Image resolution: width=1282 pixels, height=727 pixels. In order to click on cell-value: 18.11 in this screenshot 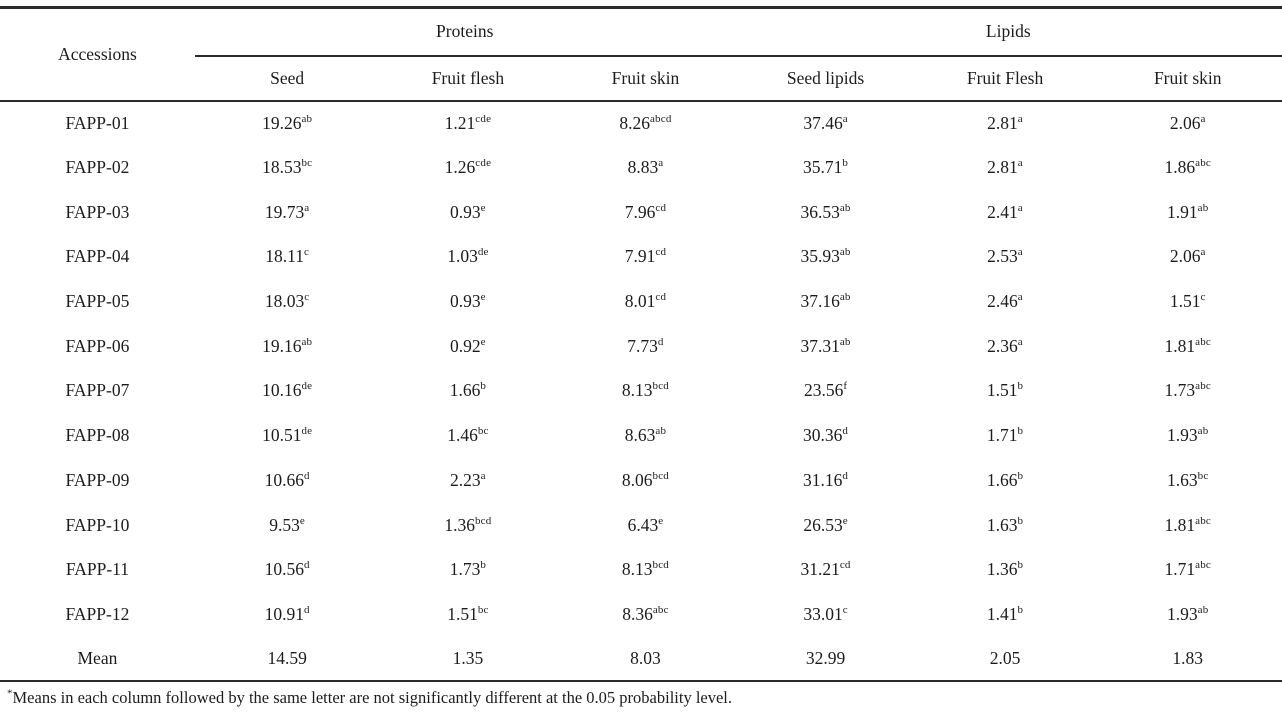, I will do `click(284, 256)`.